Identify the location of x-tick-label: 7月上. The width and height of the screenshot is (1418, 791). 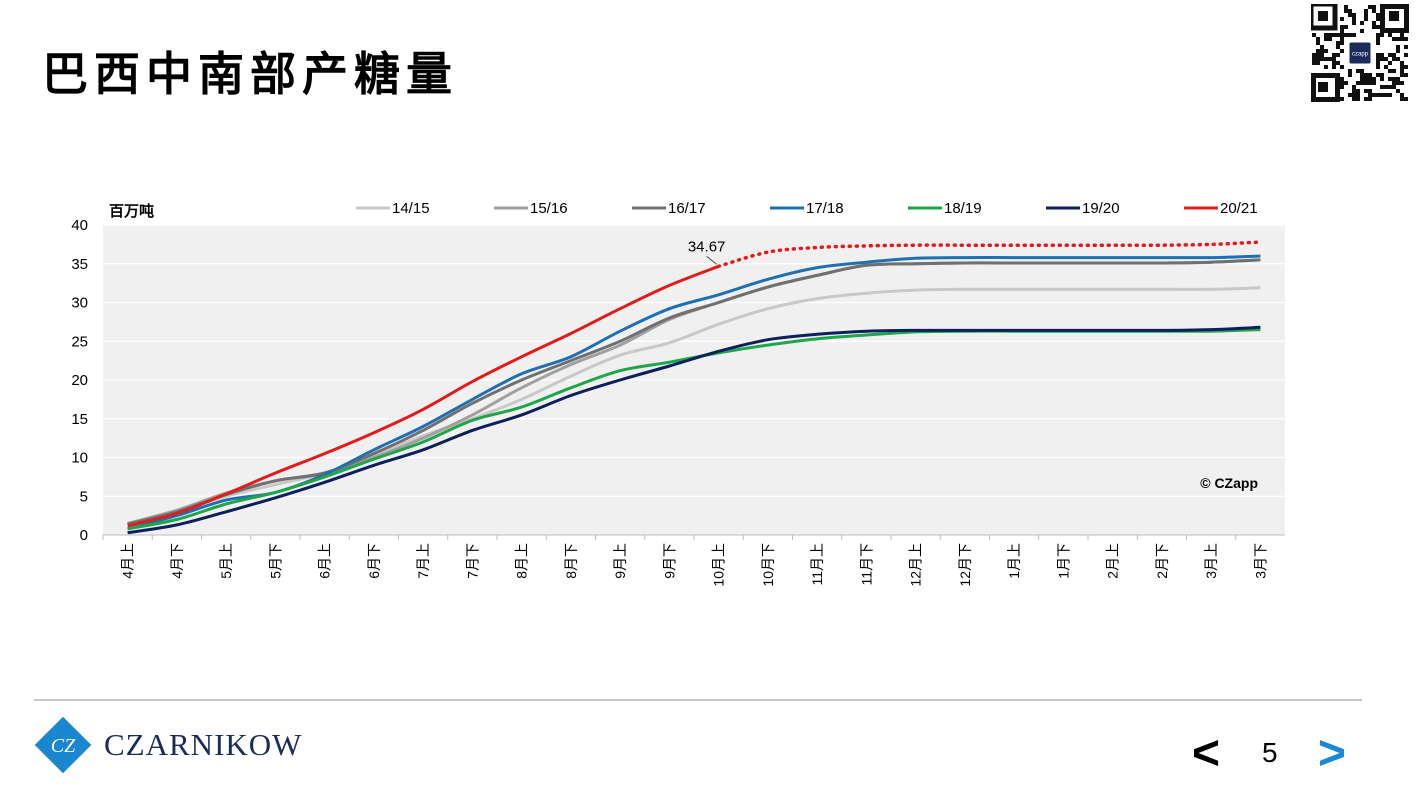
(423, 561).